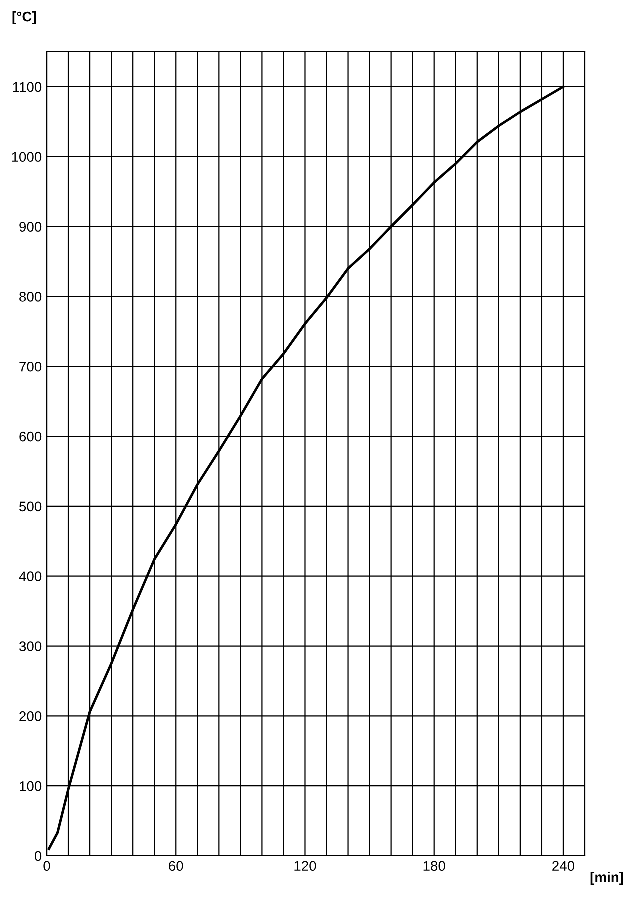 Image resolution: width=633 pixels, height=903 pixels. Describe the element at coordinates (31, 367) in the screenshot. I see `y-tick-label: 700` at that location.